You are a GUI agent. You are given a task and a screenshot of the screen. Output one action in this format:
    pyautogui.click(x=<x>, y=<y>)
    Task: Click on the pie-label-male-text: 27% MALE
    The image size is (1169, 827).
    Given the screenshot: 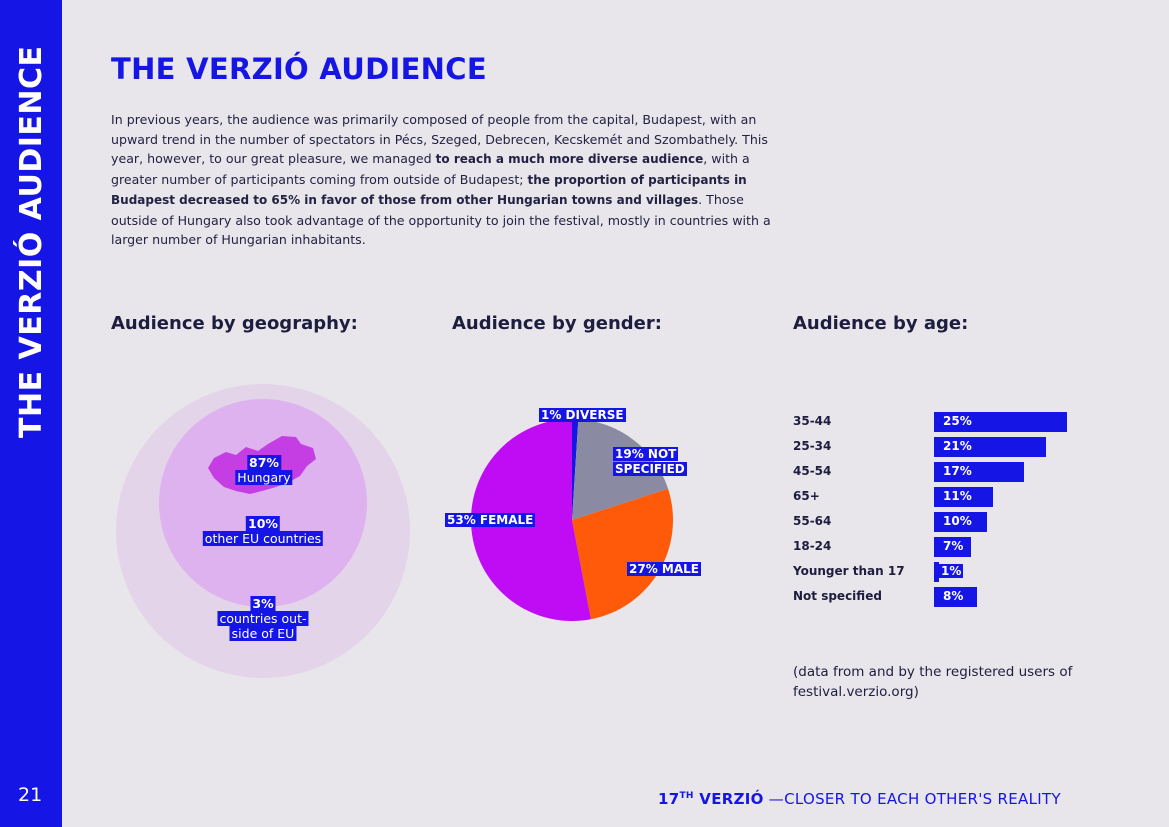 What is the action you would take?
    pyautogui.click(x=664, y=569)
    